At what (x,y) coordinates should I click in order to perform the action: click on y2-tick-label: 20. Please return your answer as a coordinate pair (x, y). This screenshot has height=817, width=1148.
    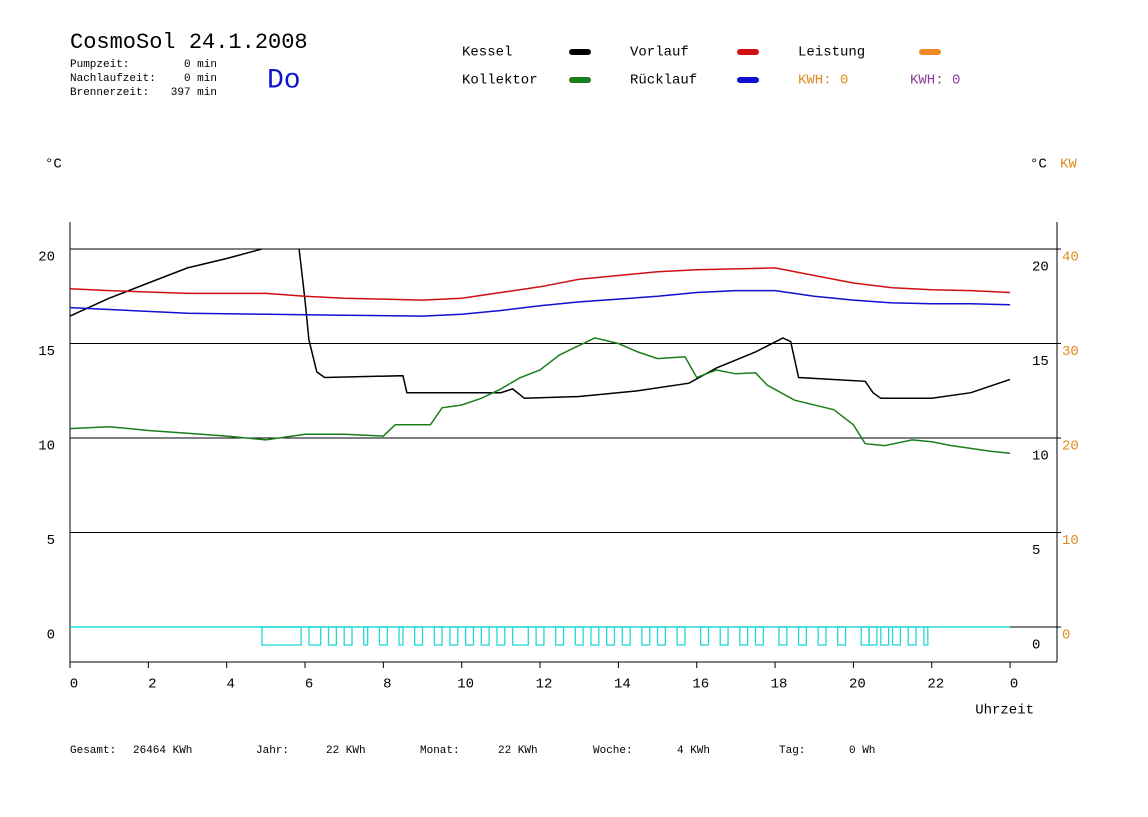
    Looking at the image, I should click on (1070, 447).